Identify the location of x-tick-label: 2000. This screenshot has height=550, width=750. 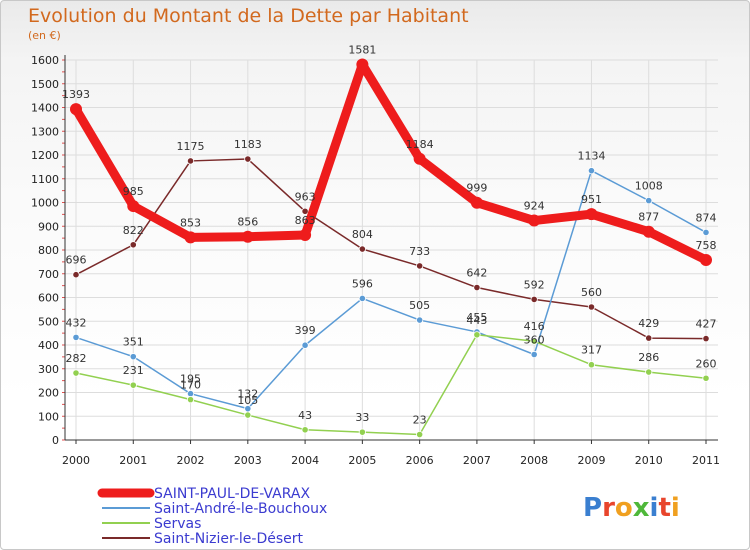
(76, 460).